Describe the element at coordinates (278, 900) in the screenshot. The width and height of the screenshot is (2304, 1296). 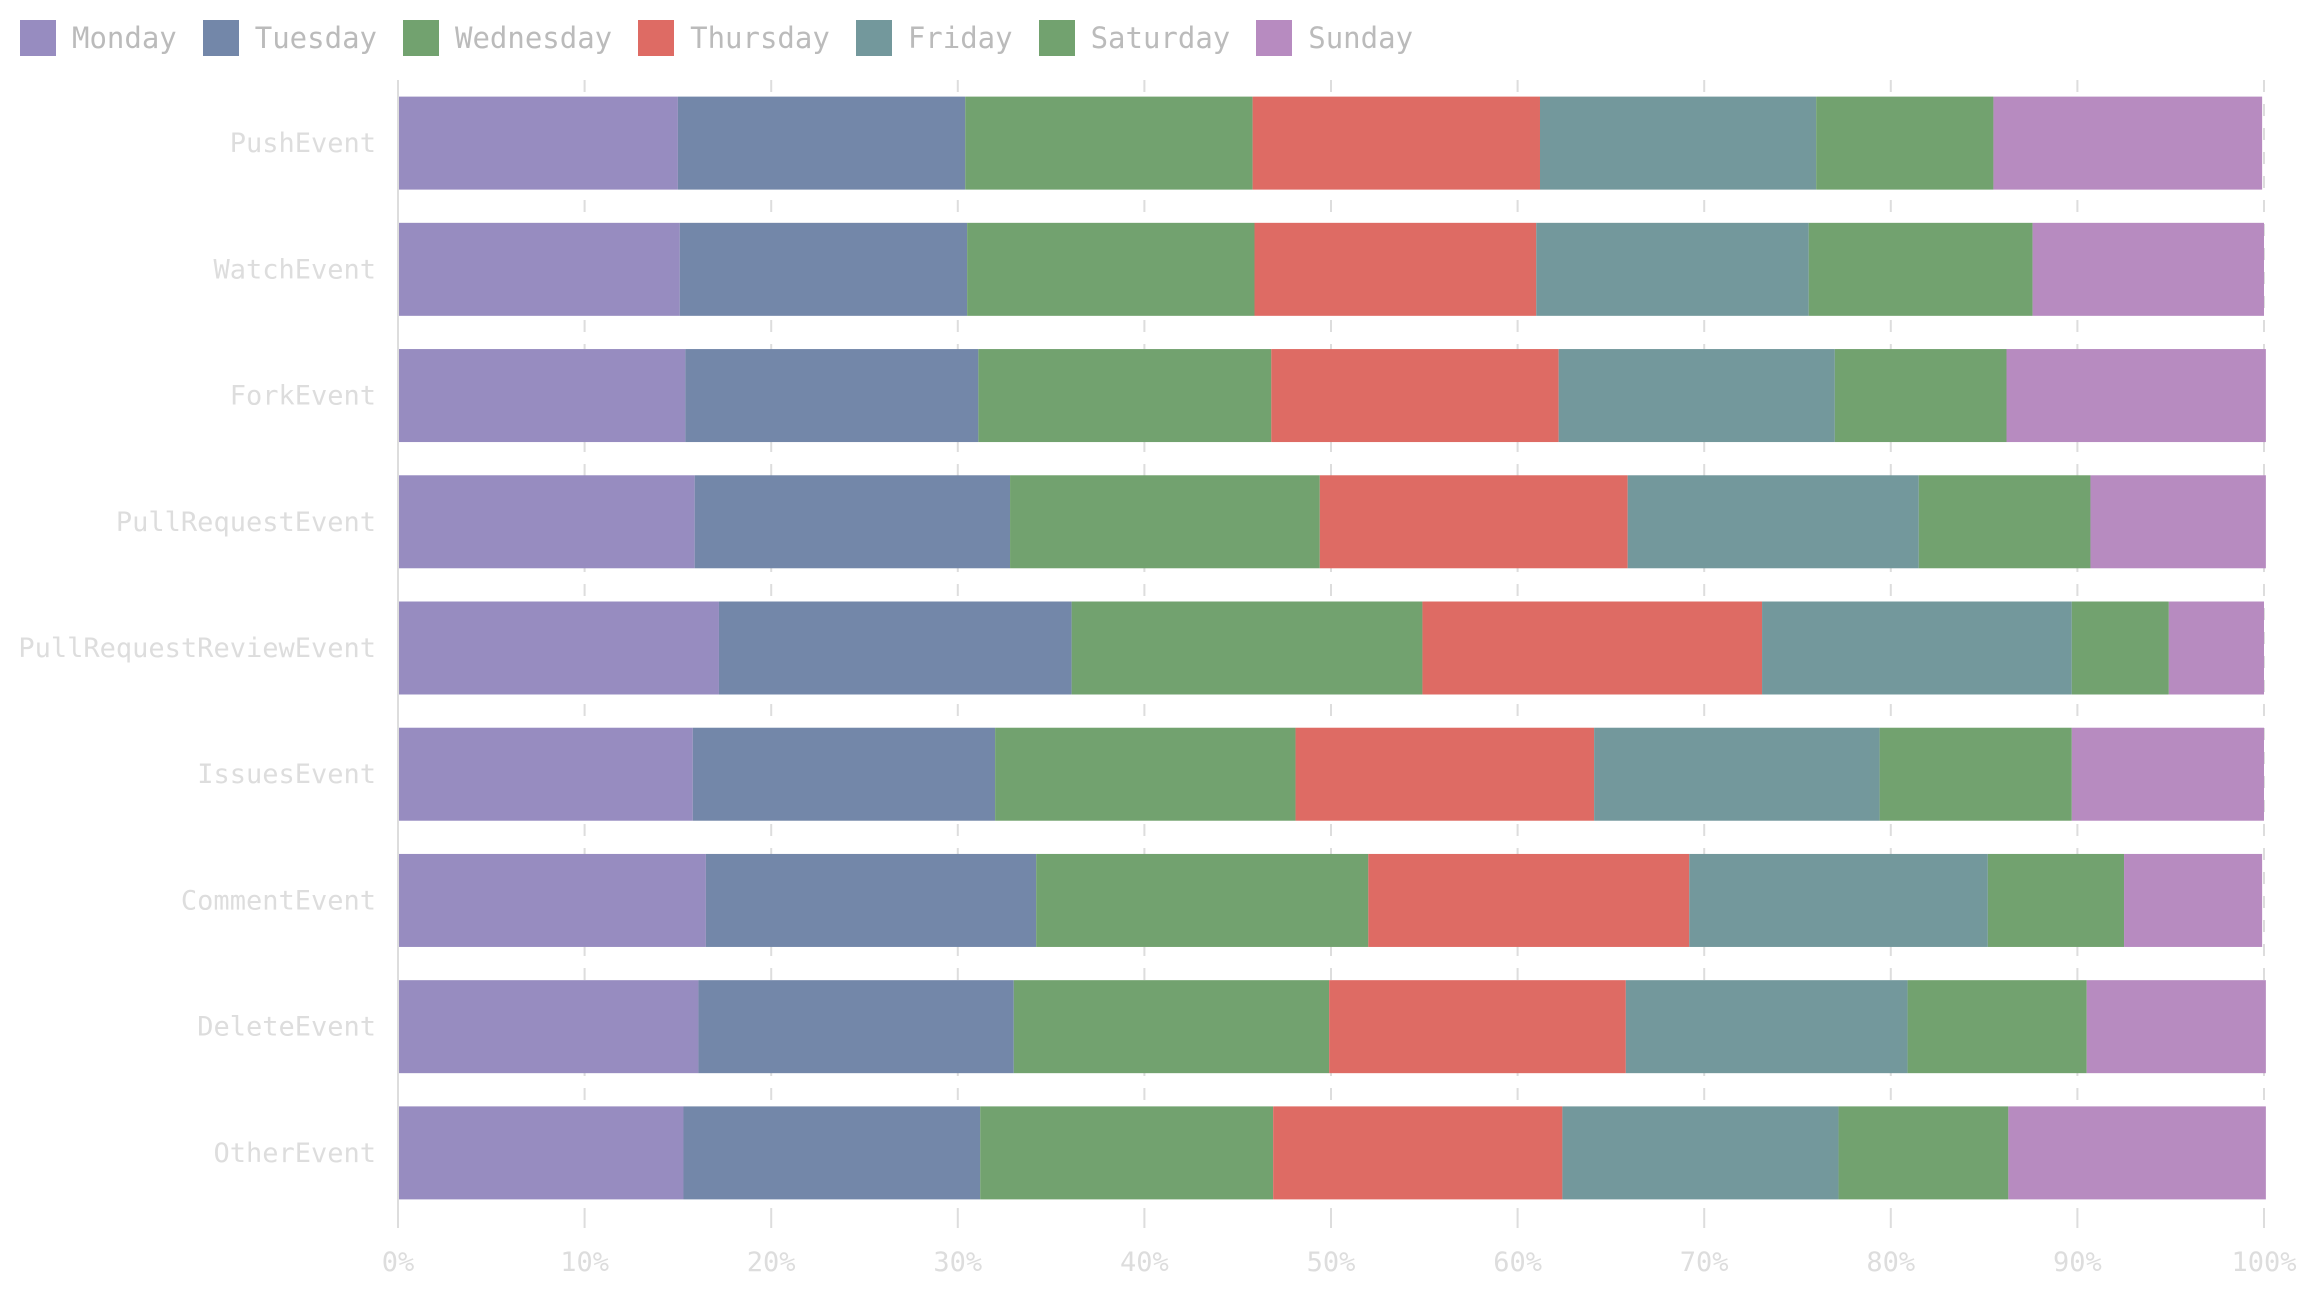
I see `y-category-label: CommentEvent` at that location.